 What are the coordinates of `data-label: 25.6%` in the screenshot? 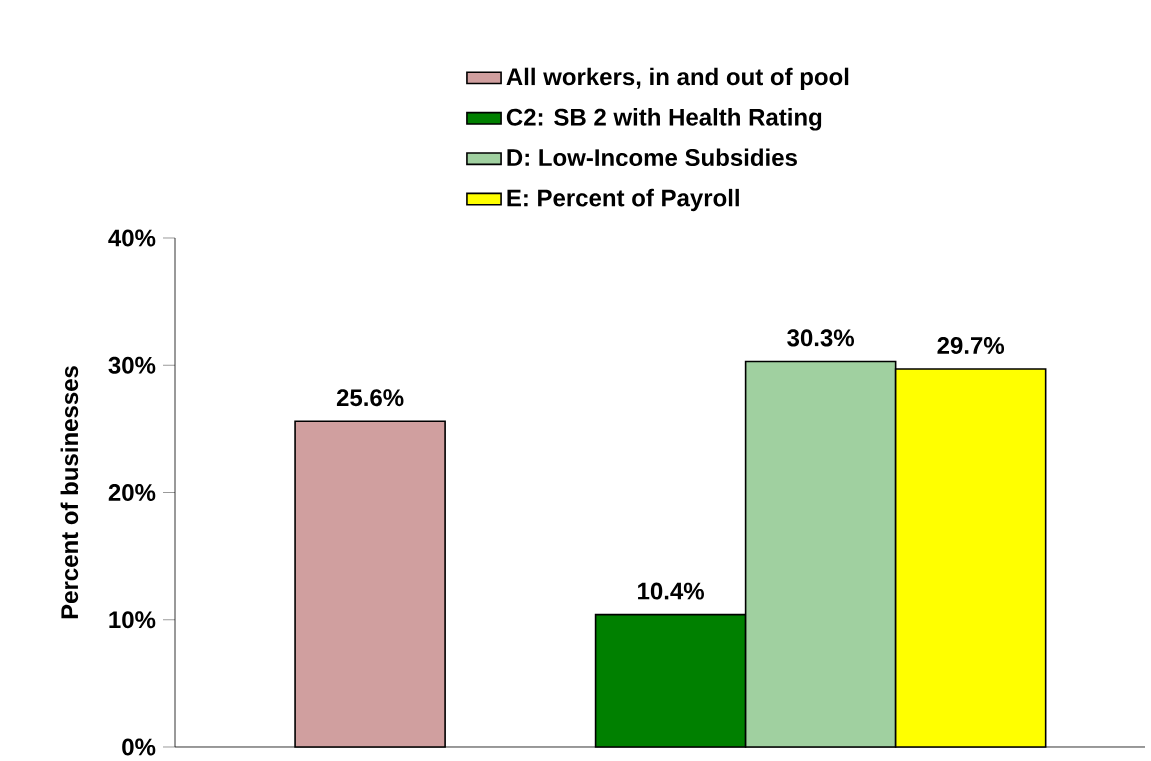 It's located at (370, 398).